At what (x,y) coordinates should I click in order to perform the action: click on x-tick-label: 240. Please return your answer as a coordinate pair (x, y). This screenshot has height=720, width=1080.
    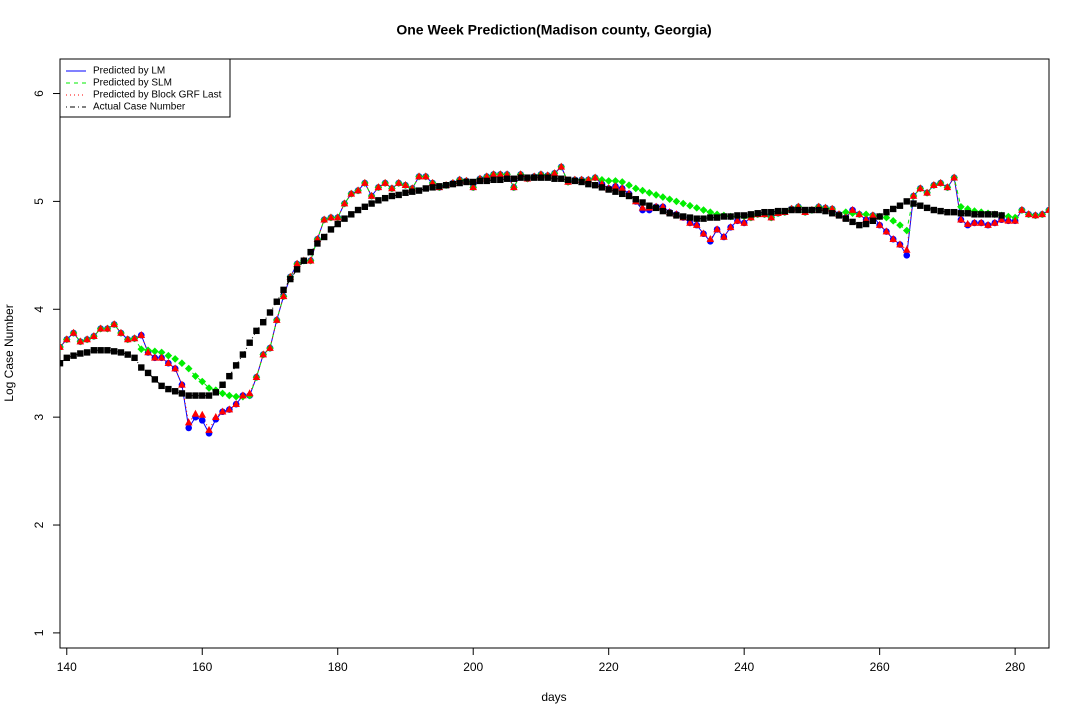
    Looking at the image, I should click on (744, 667).